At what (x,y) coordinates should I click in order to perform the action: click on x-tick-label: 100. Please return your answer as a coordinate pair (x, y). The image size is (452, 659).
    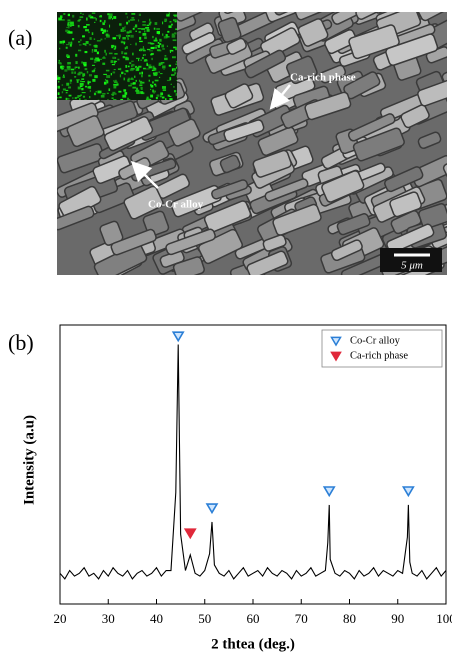
    Looking at the image, I should click on (444, 618).